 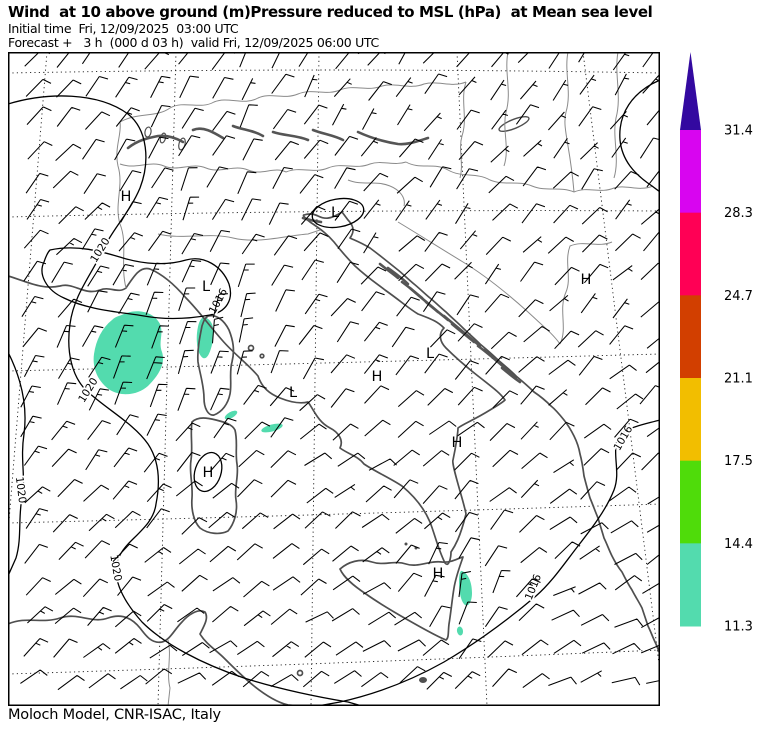 I want to click on colorbar-tick-label: 28.3, so click(x=738, y=213).